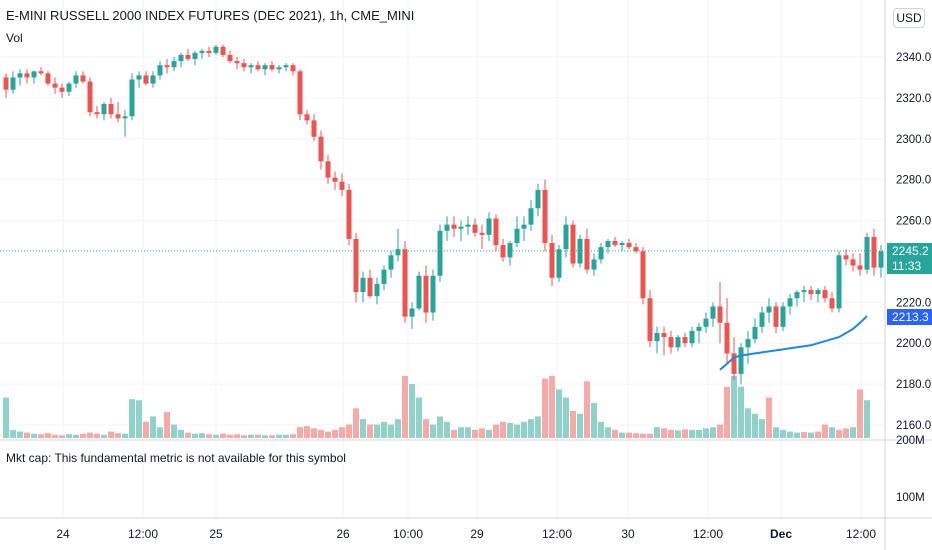  I want to click on time-tick-label: 25, so click(216, 534).